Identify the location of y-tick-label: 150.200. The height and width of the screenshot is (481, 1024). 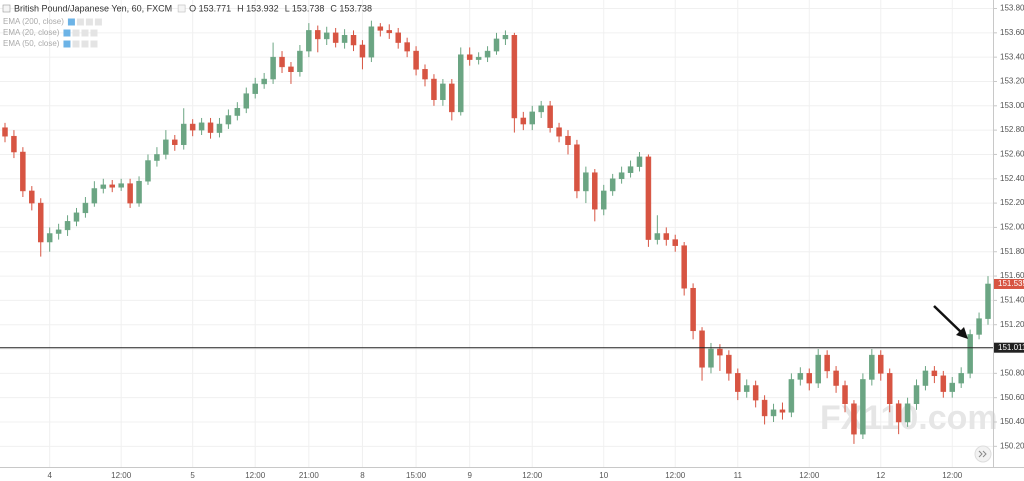
(1012, 445).